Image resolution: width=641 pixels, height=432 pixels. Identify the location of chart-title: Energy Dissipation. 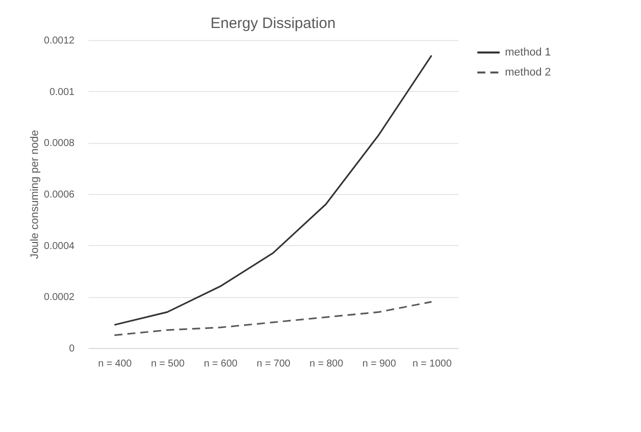
(273, 23).